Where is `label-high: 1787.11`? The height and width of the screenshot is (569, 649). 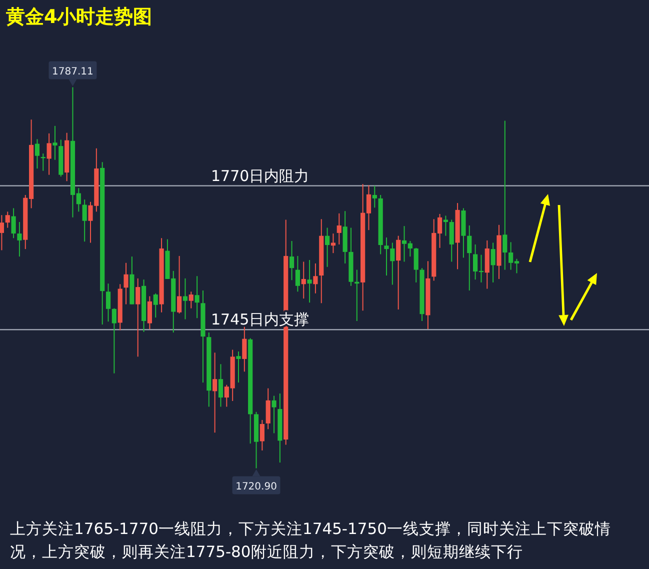
label-high: 1787.11 is located at coordinates (72, 73).